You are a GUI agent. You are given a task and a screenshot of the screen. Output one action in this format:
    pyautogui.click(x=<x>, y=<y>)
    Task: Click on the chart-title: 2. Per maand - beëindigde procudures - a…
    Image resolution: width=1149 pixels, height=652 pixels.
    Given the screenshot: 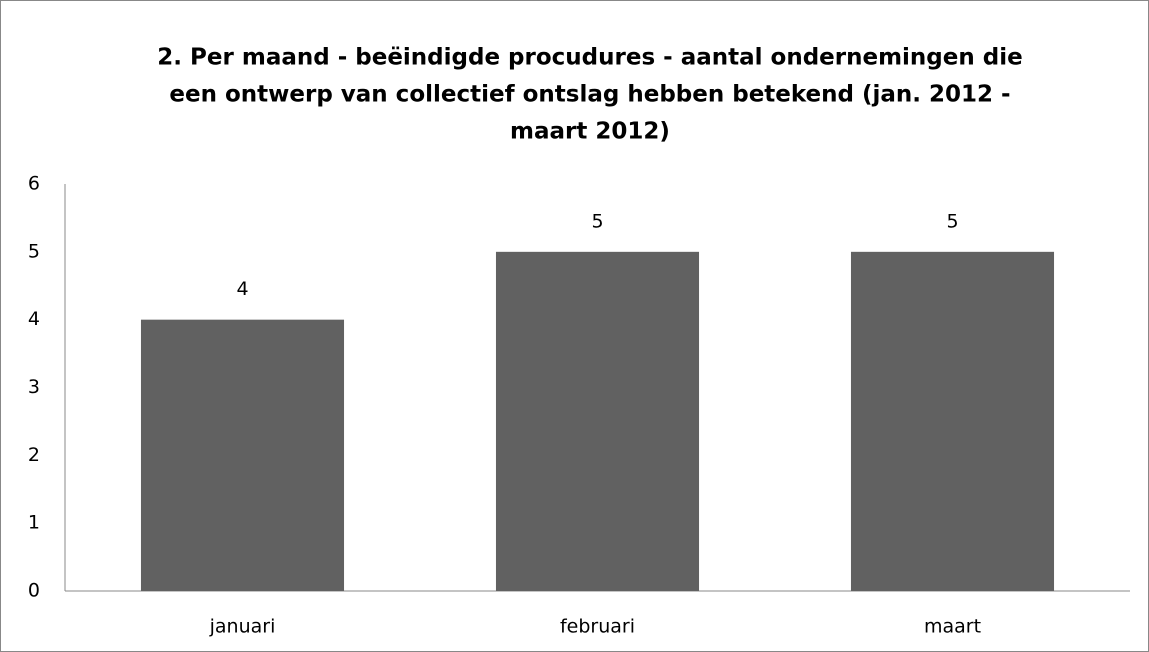 What is the action you would take?
    pyautogui.click(x=589, y=58)
    